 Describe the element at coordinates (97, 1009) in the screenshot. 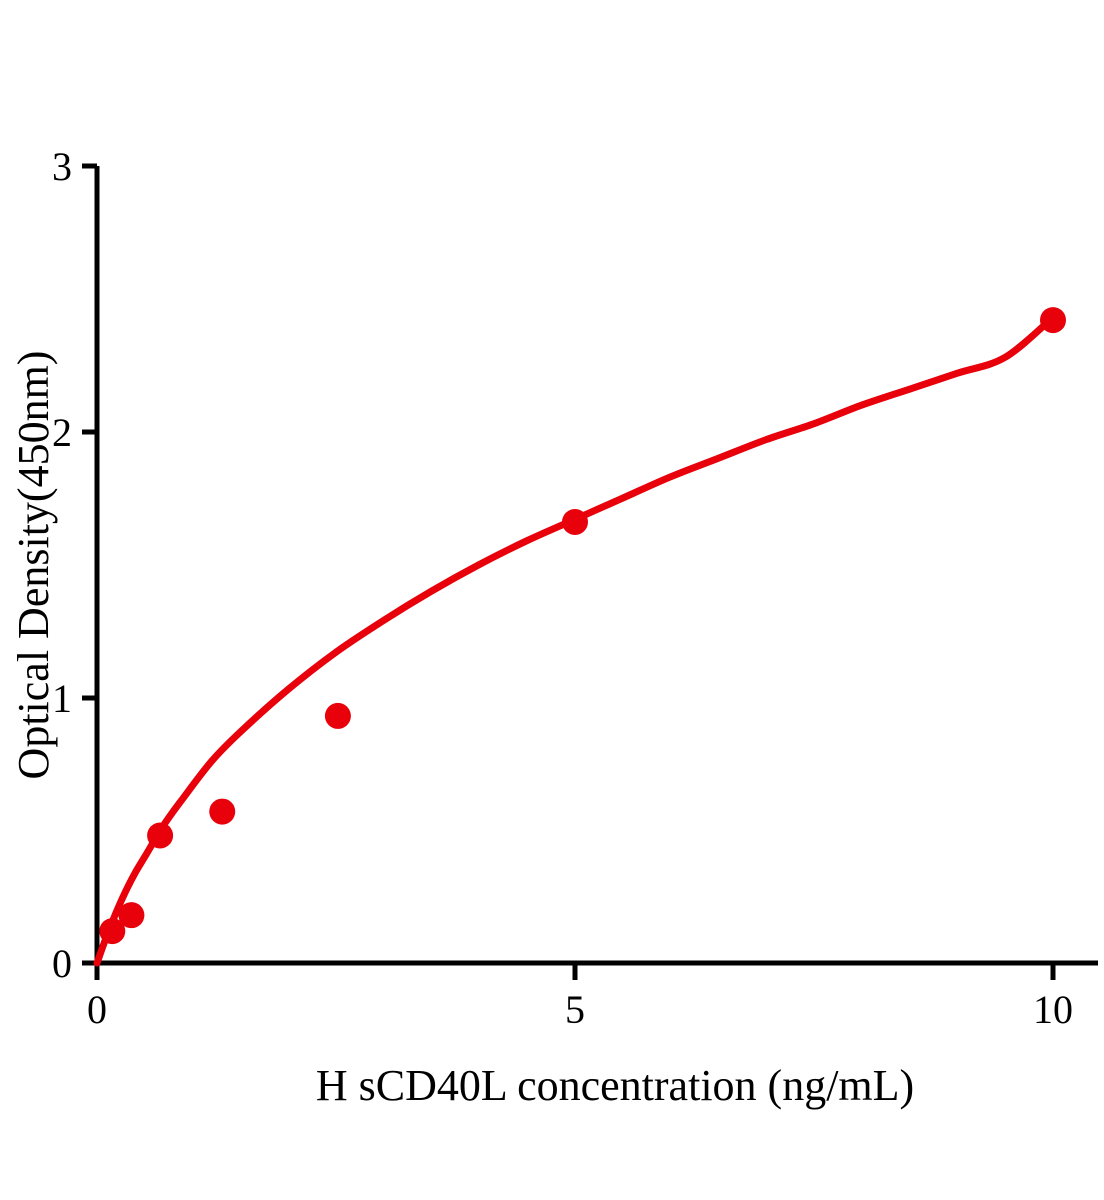

I see `x-tick-label-0: 0` at that location.